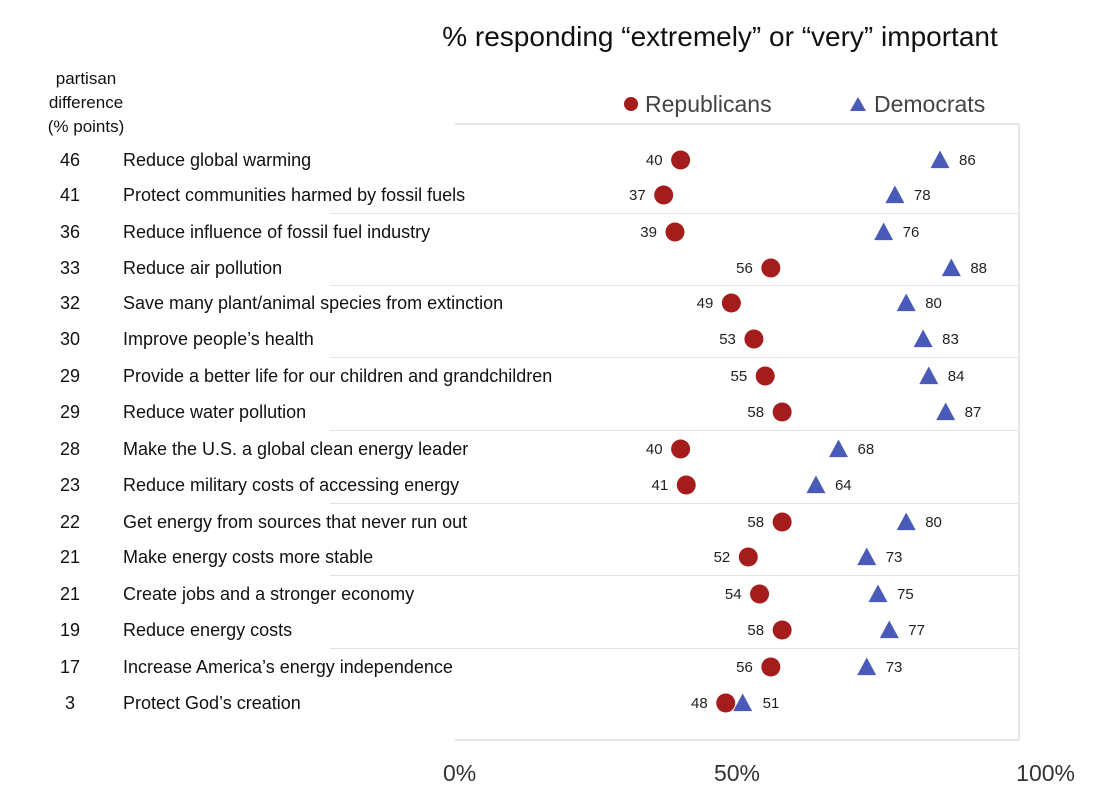 The width and height of the screenshot is (1097, 809). What do you see at coordinates (973, 412) in the screenshot?
I see `democrat-value-label: 87` at bounding box center [973, 412].